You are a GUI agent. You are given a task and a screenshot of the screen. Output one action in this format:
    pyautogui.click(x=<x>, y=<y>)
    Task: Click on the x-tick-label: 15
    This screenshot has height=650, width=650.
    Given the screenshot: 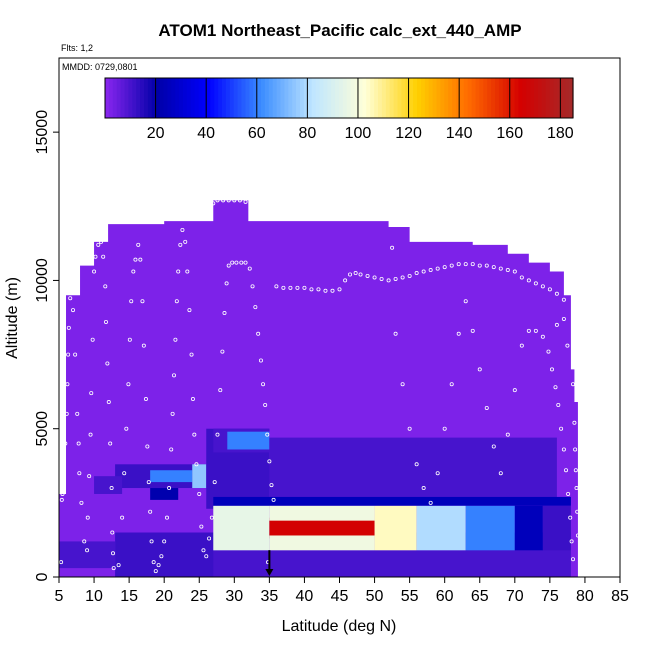 What is the action you would take?
    pyautogui.click(x=129, y=596)
    